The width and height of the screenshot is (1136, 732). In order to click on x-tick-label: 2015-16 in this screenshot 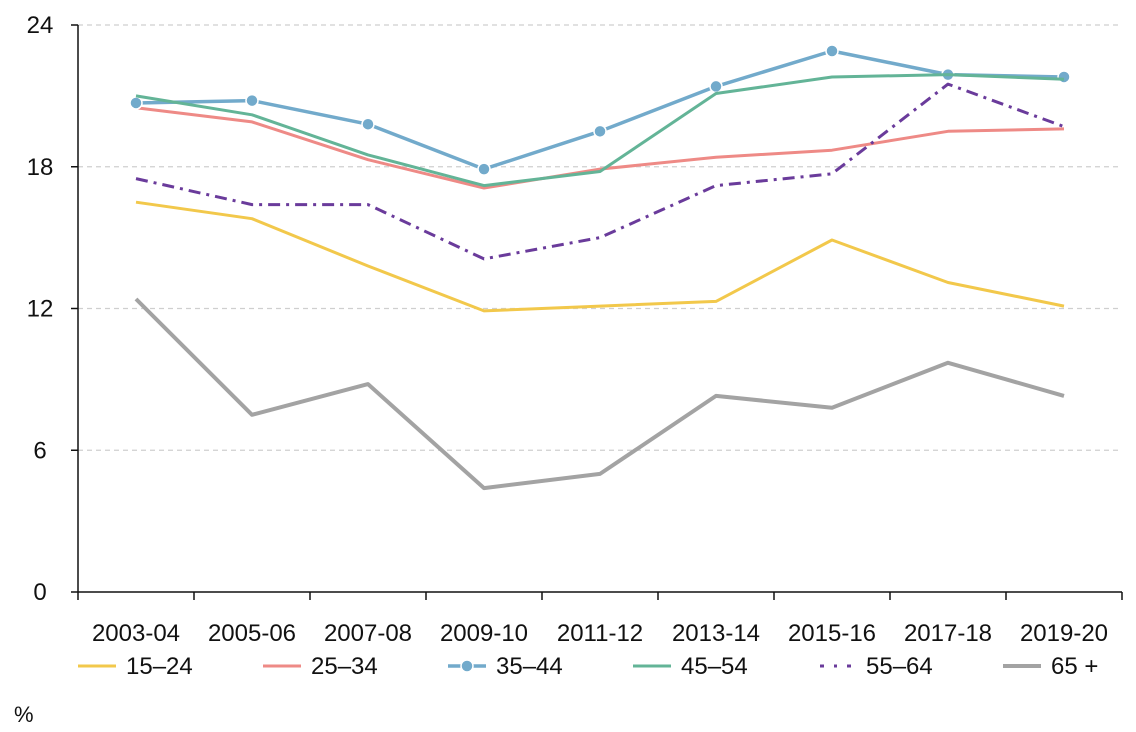, I will do `click(832, 633)`.